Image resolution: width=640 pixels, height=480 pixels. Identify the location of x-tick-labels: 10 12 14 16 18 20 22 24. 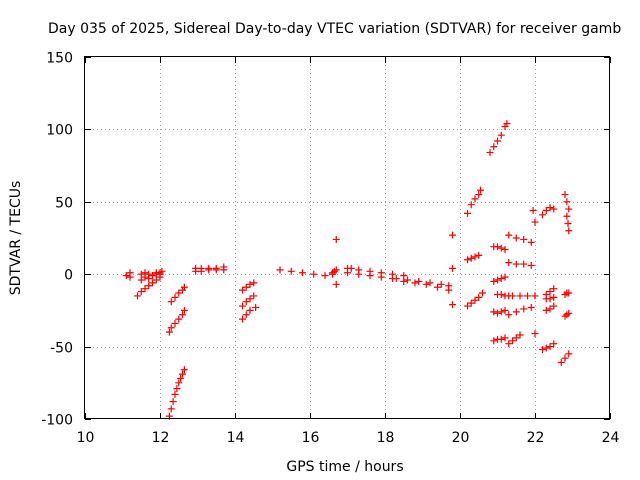
(348, 438).